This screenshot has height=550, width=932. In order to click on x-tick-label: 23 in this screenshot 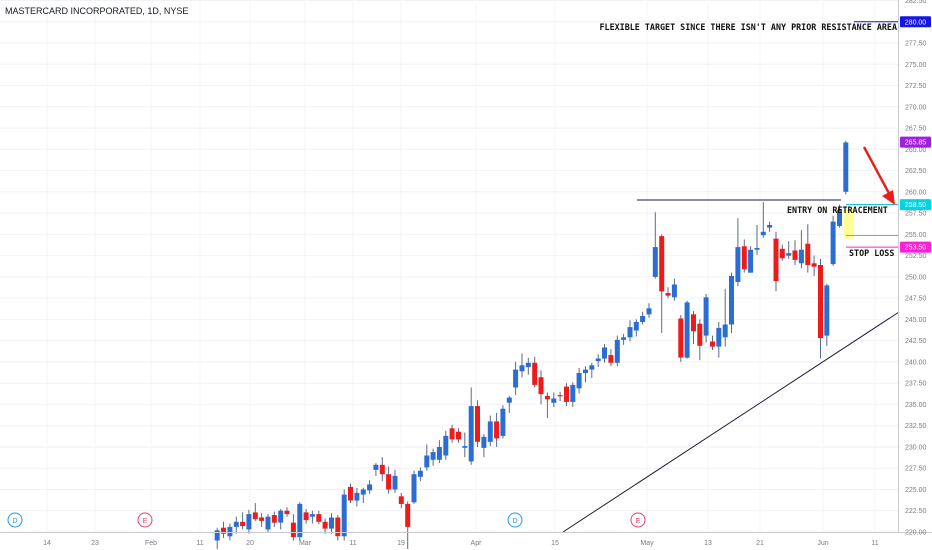, I will do `click(95, 543)`.